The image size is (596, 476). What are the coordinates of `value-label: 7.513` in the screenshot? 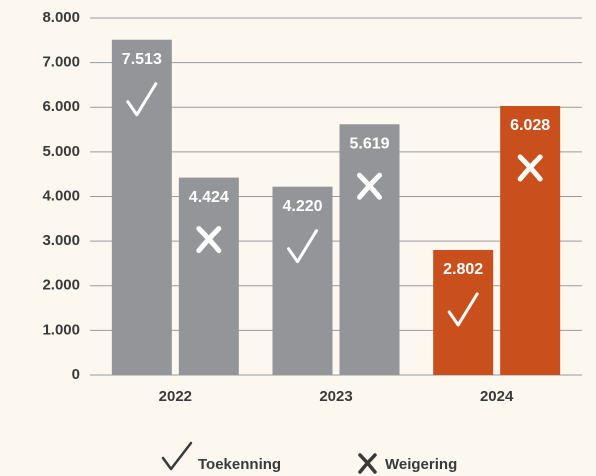 It's located at (142, 59).